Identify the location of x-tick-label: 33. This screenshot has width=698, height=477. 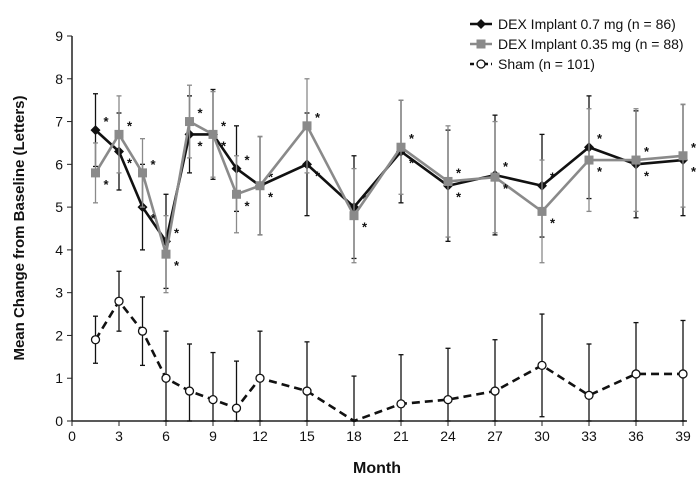
(589, 436).